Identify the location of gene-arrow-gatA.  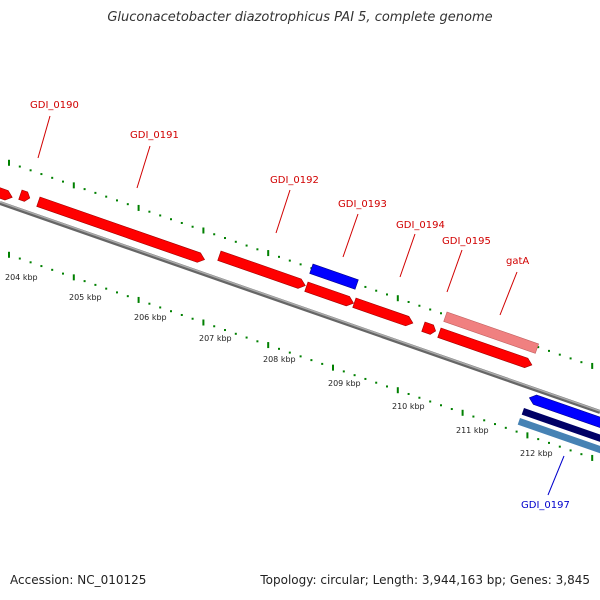
(491, 332).